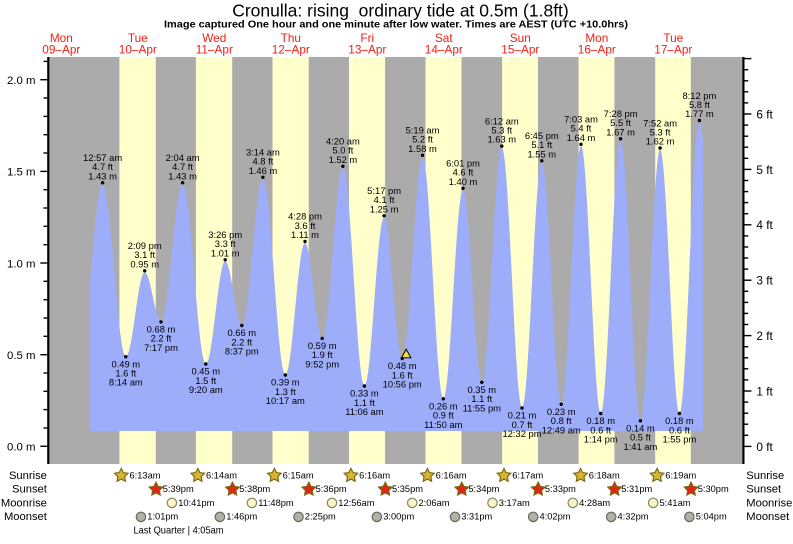  I want to click on svg-text: 0.59 m, so click(322, 345).